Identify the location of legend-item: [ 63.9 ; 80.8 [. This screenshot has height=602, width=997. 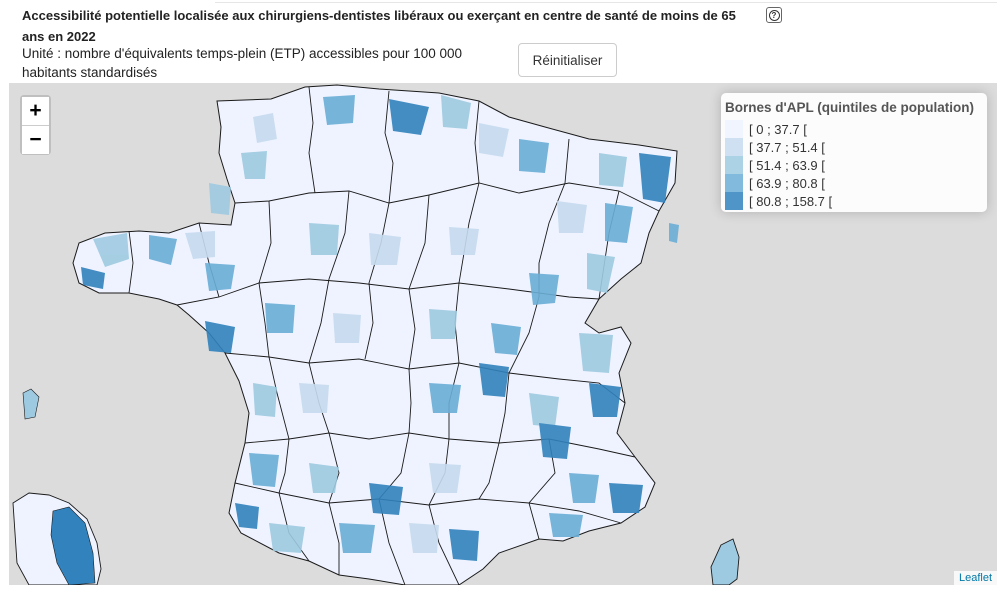
(856, 183).